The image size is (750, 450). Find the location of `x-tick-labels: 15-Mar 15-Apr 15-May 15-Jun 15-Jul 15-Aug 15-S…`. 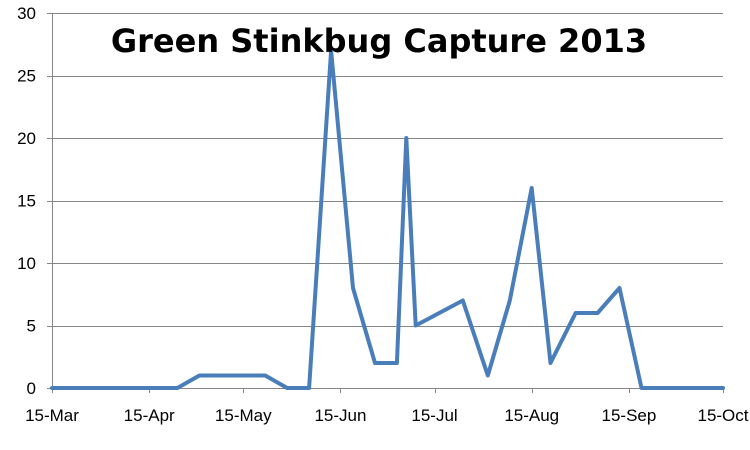

x-tick-labels: 15-Mar 15-Apr 15-May 15-Jun 15-Jul 15-Aug 15-S… is located at coordinates (387, 415).